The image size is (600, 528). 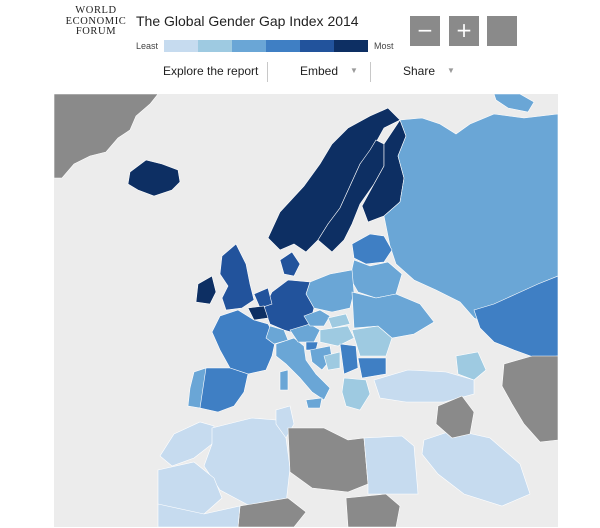 What do you see at coordinates (237, 277) in the screenshot?
I see `region-united-kingdom` at bounding box center [237, 277].